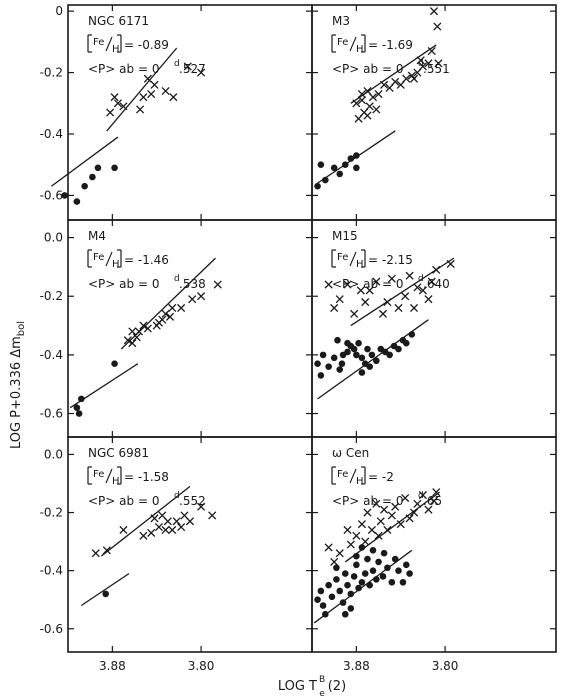  I want to click on x-tick-label: 3.80, so click(201, 666).